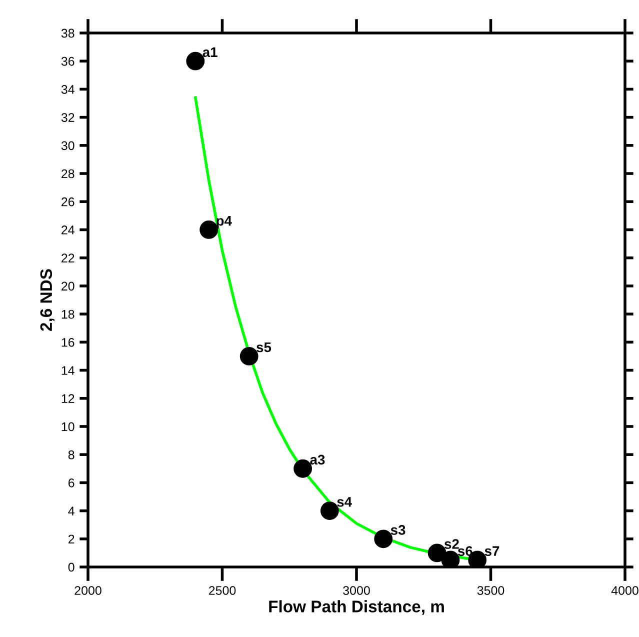 The height and width of the screenshot is (637, 639). Describe the element at coordinates (67, 145) in the screenshot. I see `y-tick-label: 30` at that location.